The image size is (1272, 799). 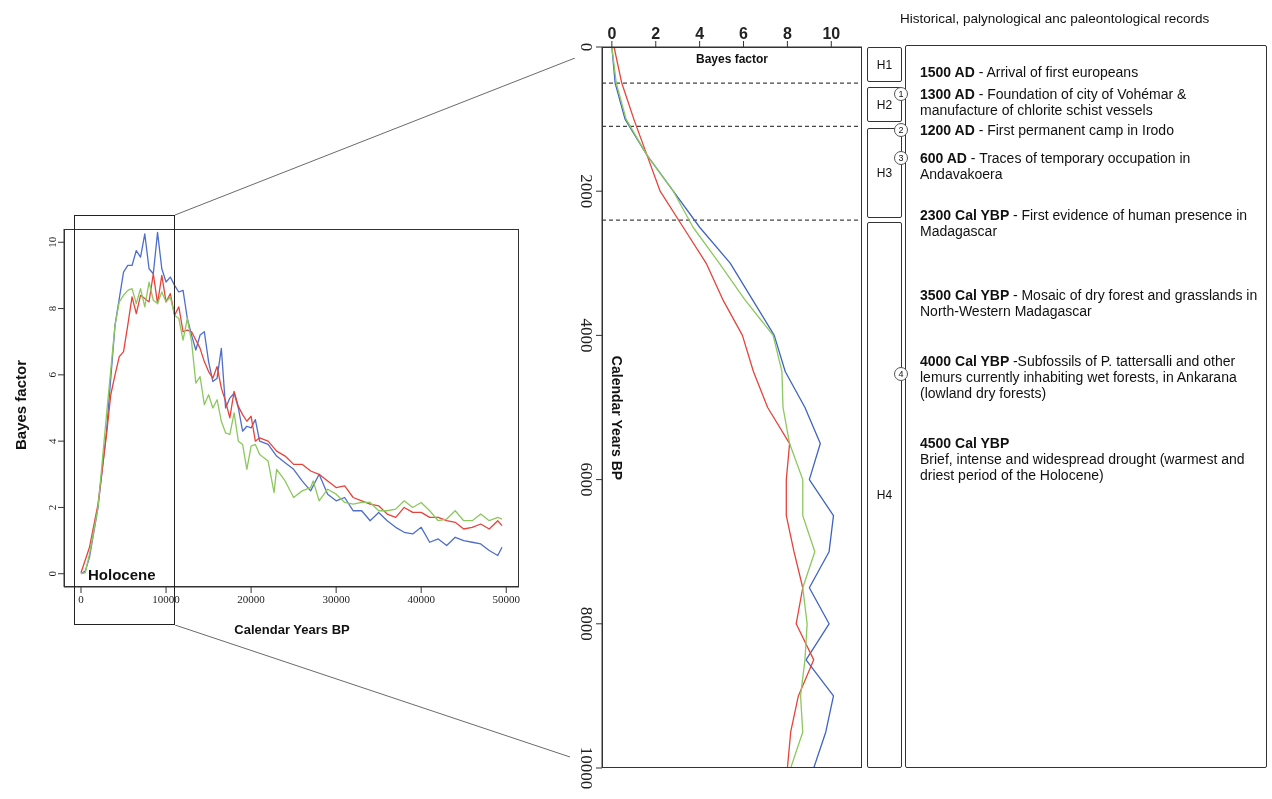 What do you see at coordinates (506, 598) in the screenshot?
I see `x-tick-label: 50000` at bounding box center [506, 598].